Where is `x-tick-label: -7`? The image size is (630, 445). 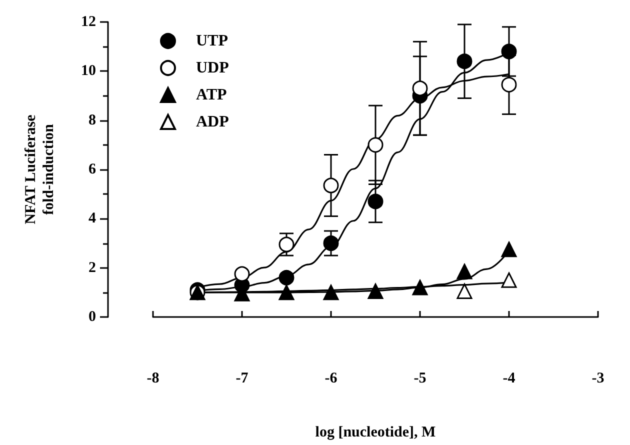
x-tick-label: -7 is located at coordinates (242, 378).